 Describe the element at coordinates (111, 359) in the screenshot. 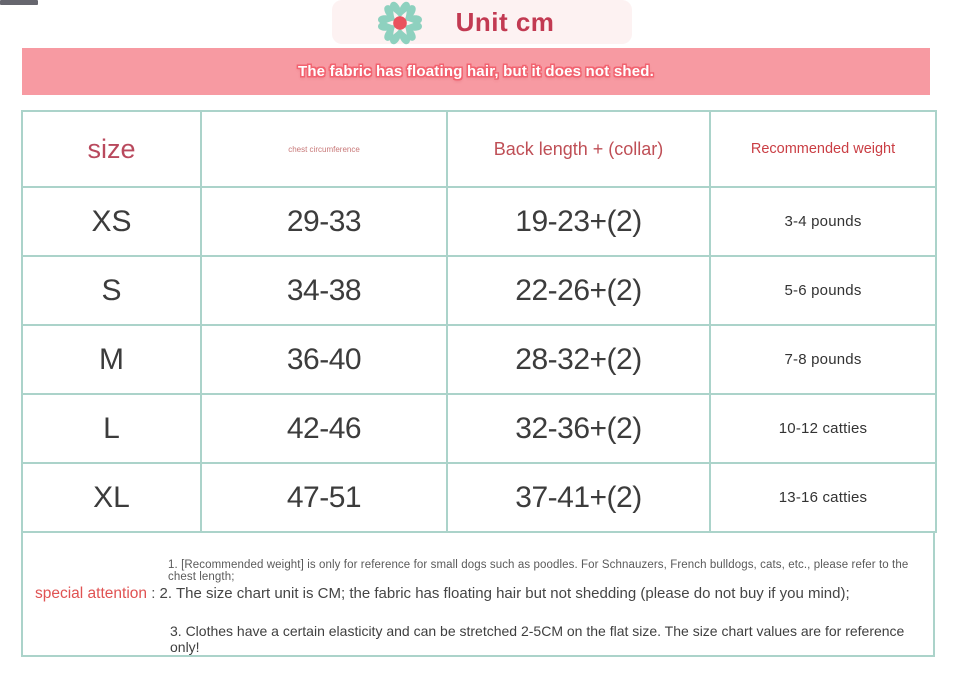

I see `cell-size: M` at that location.